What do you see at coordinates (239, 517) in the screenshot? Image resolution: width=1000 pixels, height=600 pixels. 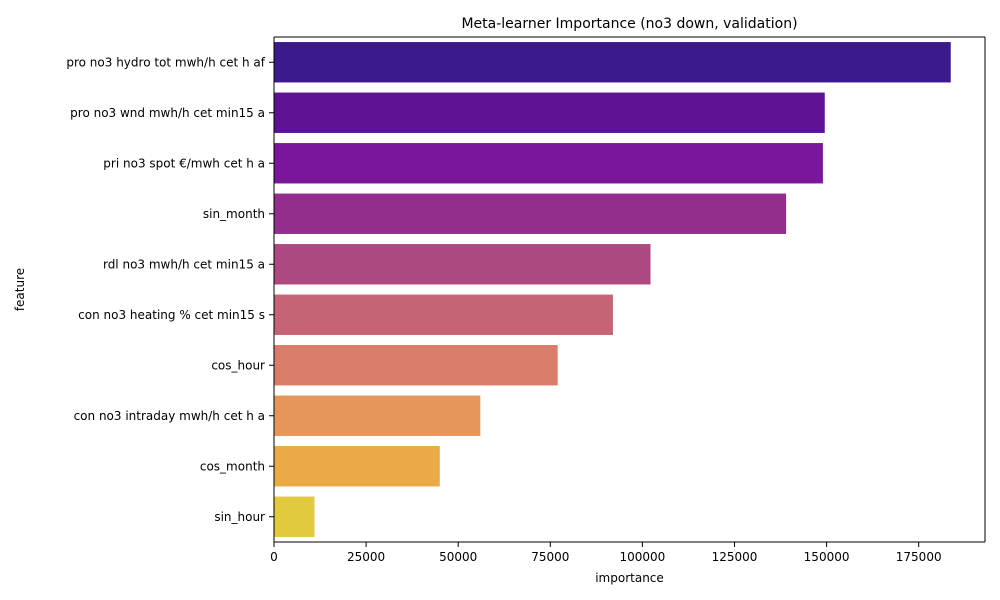 I see `y-tick-label-9: sin_hour` at bounding box center [239, 517].